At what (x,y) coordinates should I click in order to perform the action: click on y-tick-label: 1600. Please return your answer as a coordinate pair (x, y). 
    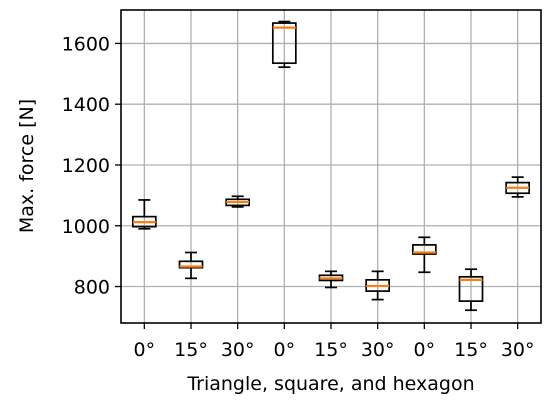
    Looking at the image, I should click on (86, 44).